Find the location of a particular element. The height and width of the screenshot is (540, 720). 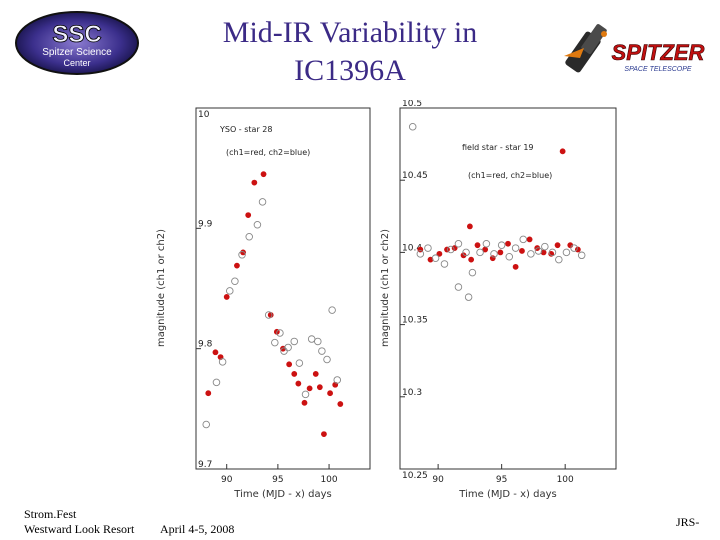

ssc-logo-text: SSC is located at coordinates (76, 34).